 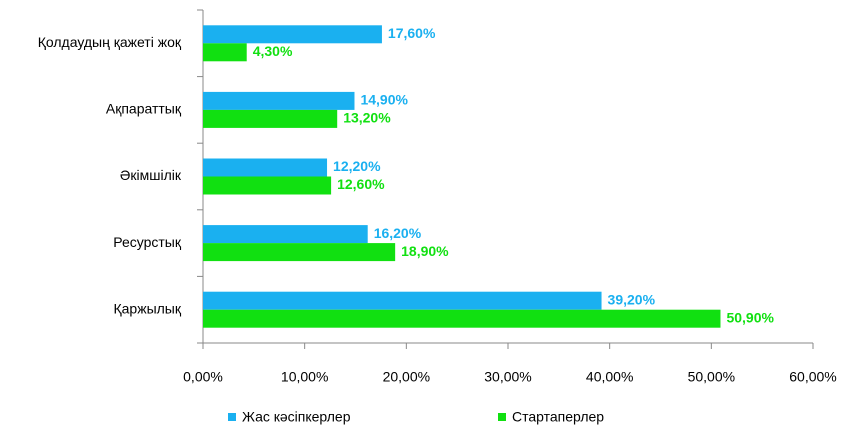 What do you see at coordinates (384, 100) in the screenshot?
I see `value-label: 14,90%` at bounding box center [384, 100].